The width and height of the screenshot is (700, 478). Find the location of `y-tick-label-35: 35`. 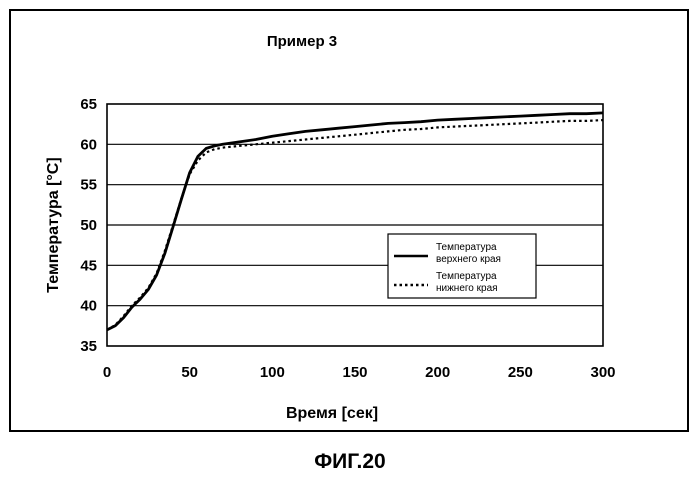

y-tick-label-35: 35 is located at coordinates (88, 346).